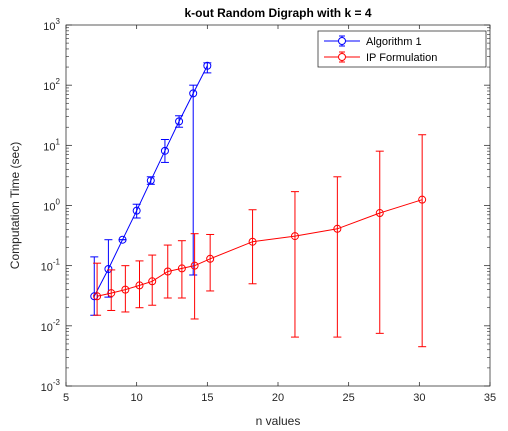  I want to click on y-tick-label: 10⁻², so click(51, 326).